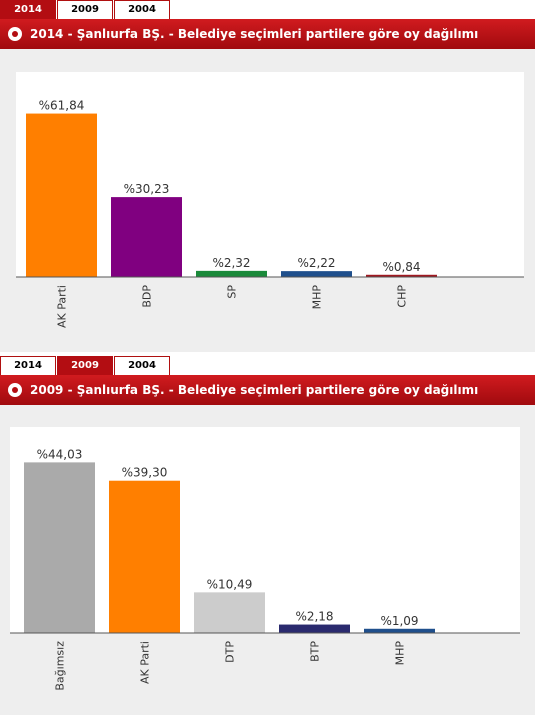 Image resolution: width=535 pixels, height=715 pixels. I want to click on category-label: BTP, so click(315, 651).